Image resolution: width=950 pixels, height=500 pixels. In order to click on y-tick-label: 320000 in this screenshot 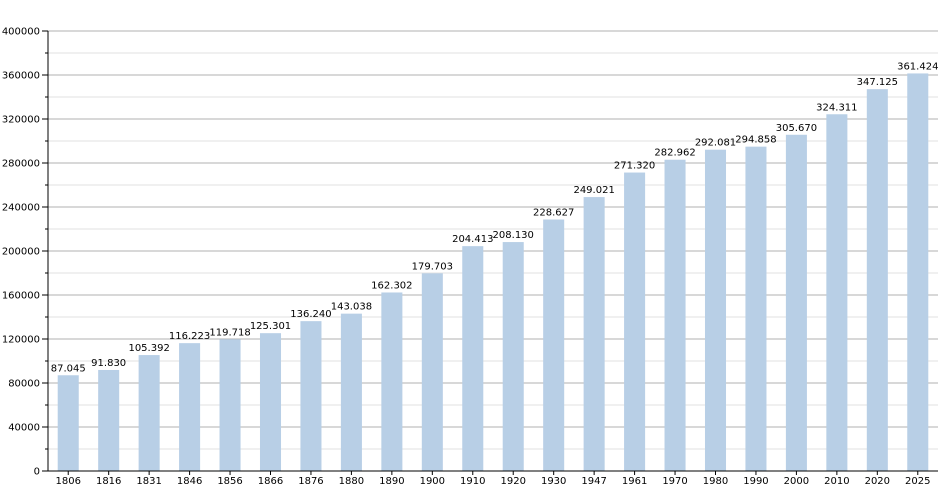, I will do `click(21, 120)`.